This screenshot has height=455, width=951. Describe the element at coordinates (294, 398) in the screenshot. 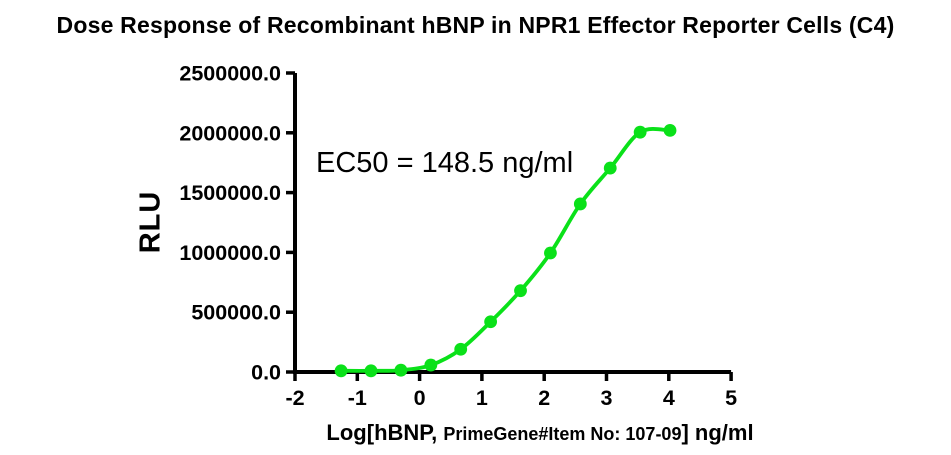

I see `x-tick-label: -2` at that location.